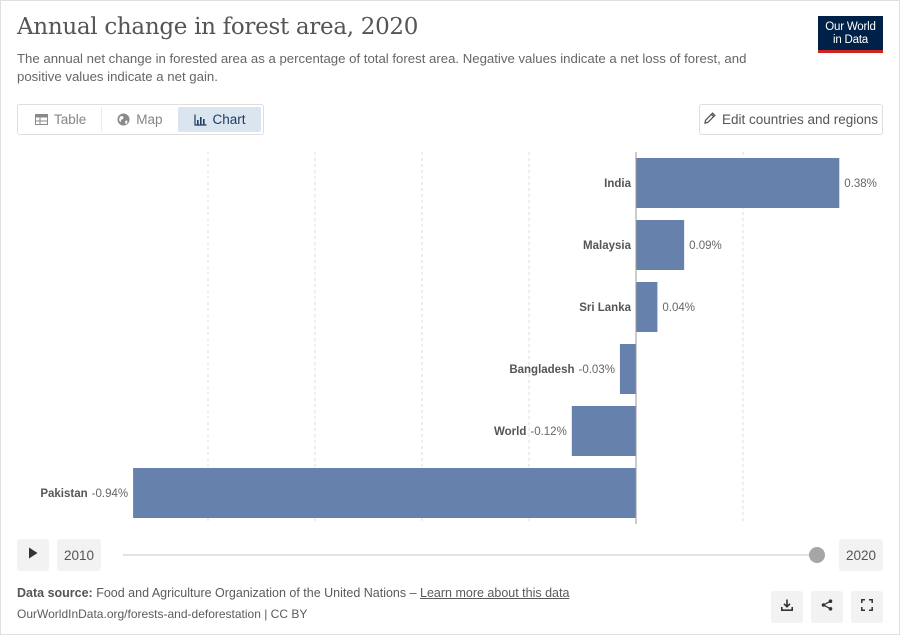 This screenshot has width=900, height=635. Describe the element at coordinates (800, 119) in the screenshot. I see `edit-countries-label: Edit countries and regions` at that location.